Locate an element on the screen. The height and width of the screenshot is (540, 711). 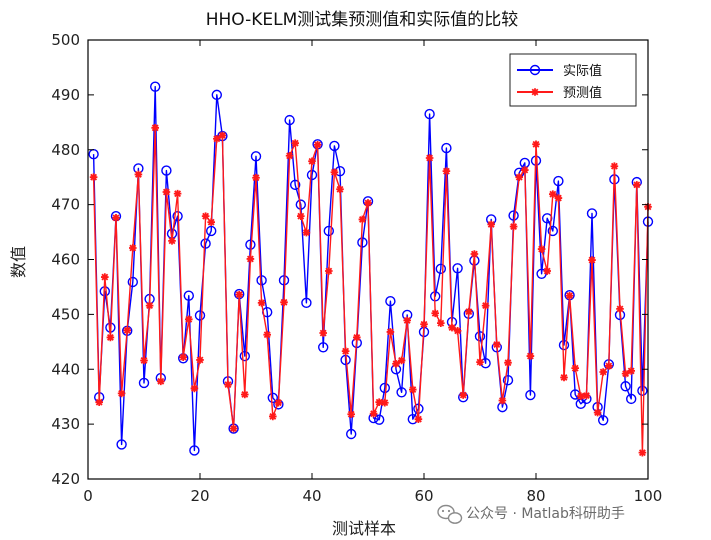
legend-star-marker is located at coordinates (535, 92).